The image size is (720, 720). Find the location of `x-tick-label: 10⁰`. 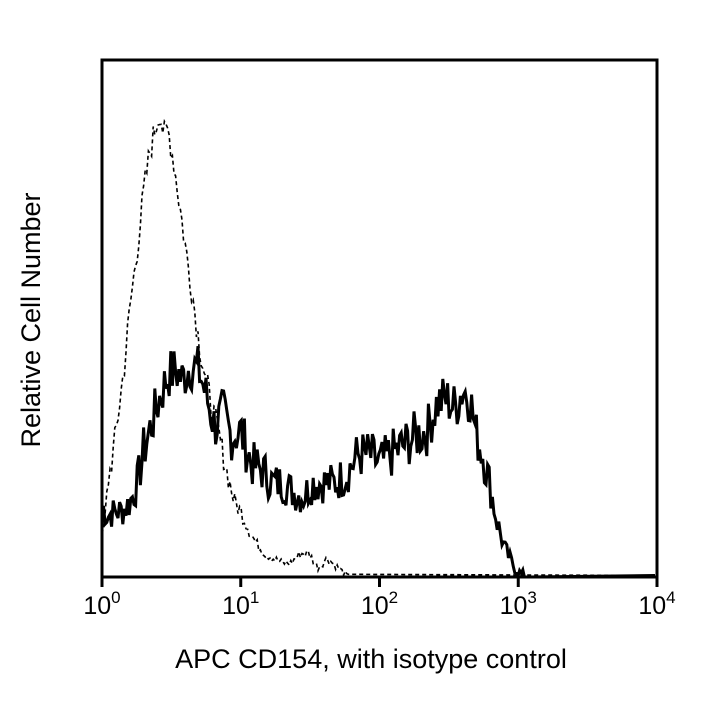

x-tick-label: 10⁰ is located at coordinates (101, 604).